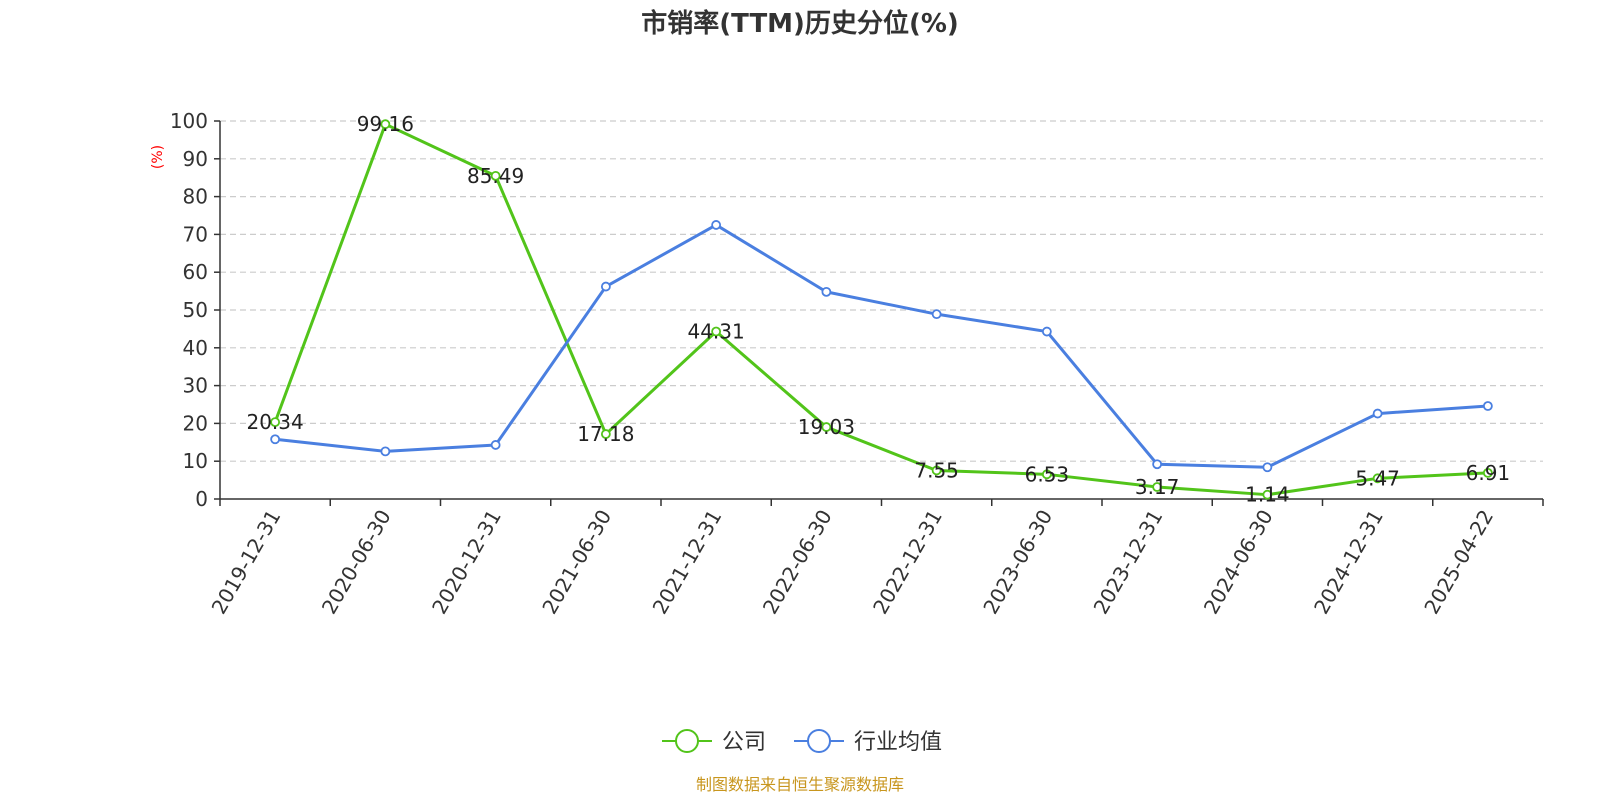 The image size is (1600, 800). I want to click on data-label: 85.49, so click(495, 176).